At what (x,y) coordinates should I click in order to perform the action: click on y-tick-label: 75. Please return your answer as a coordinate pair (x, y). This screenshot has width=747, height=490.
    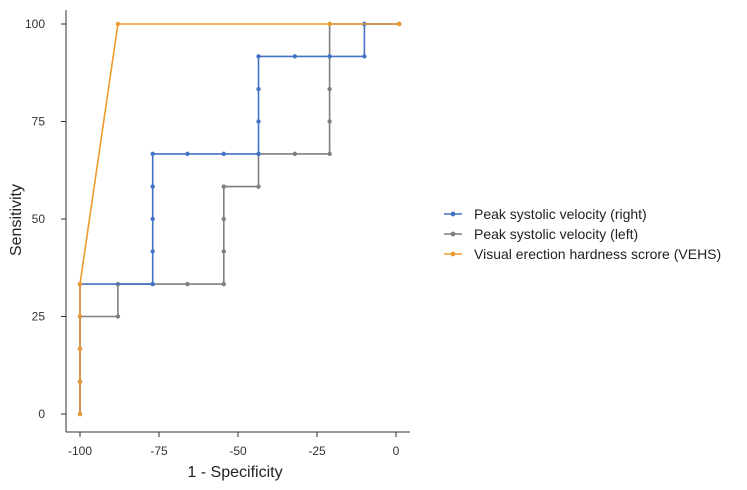
    Looking at the image, I should click on (39, 122).